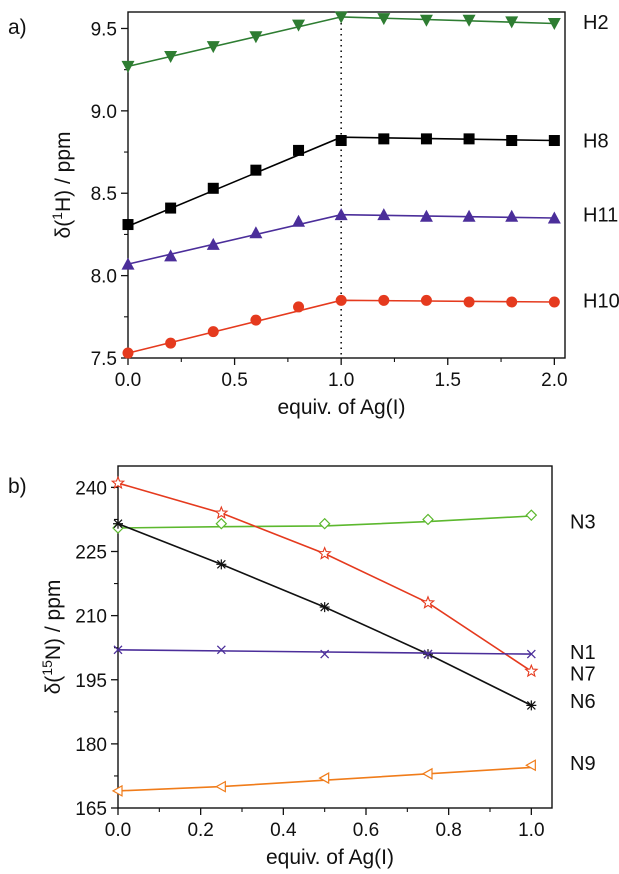 The width and height of the screenshot is (619, 874). Describe the element at coordinates (583, 702) in the screenshot. I see `series-label: N6` at that location.